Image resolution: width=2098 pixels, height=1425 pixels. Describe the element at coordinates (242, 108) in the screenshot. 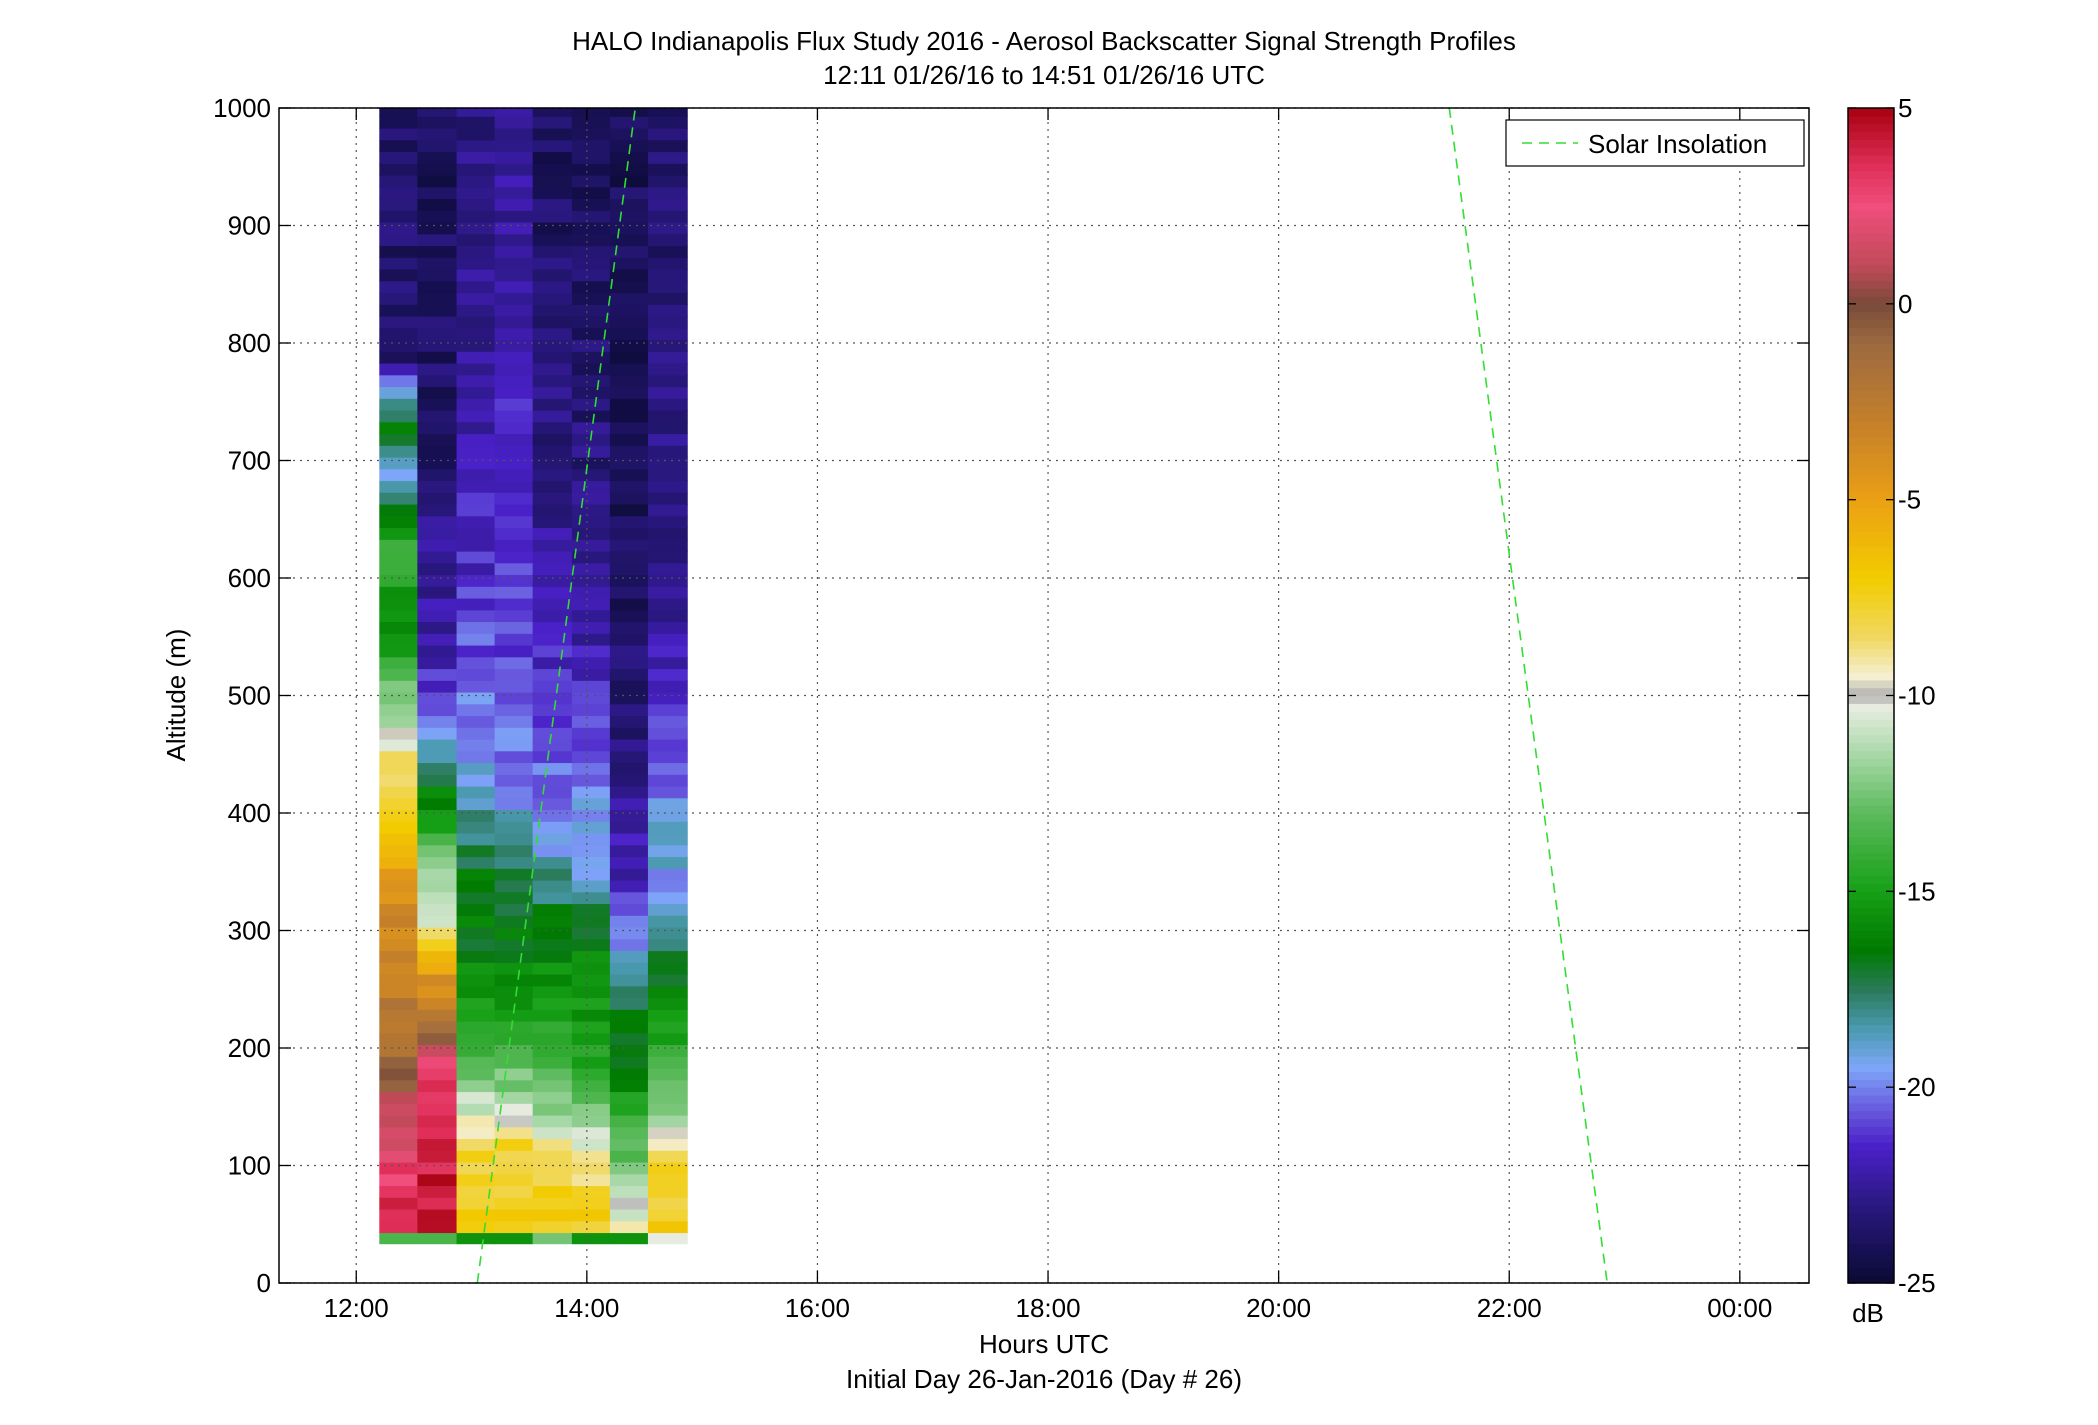

I see `y-tick-label: 1000` at that location.